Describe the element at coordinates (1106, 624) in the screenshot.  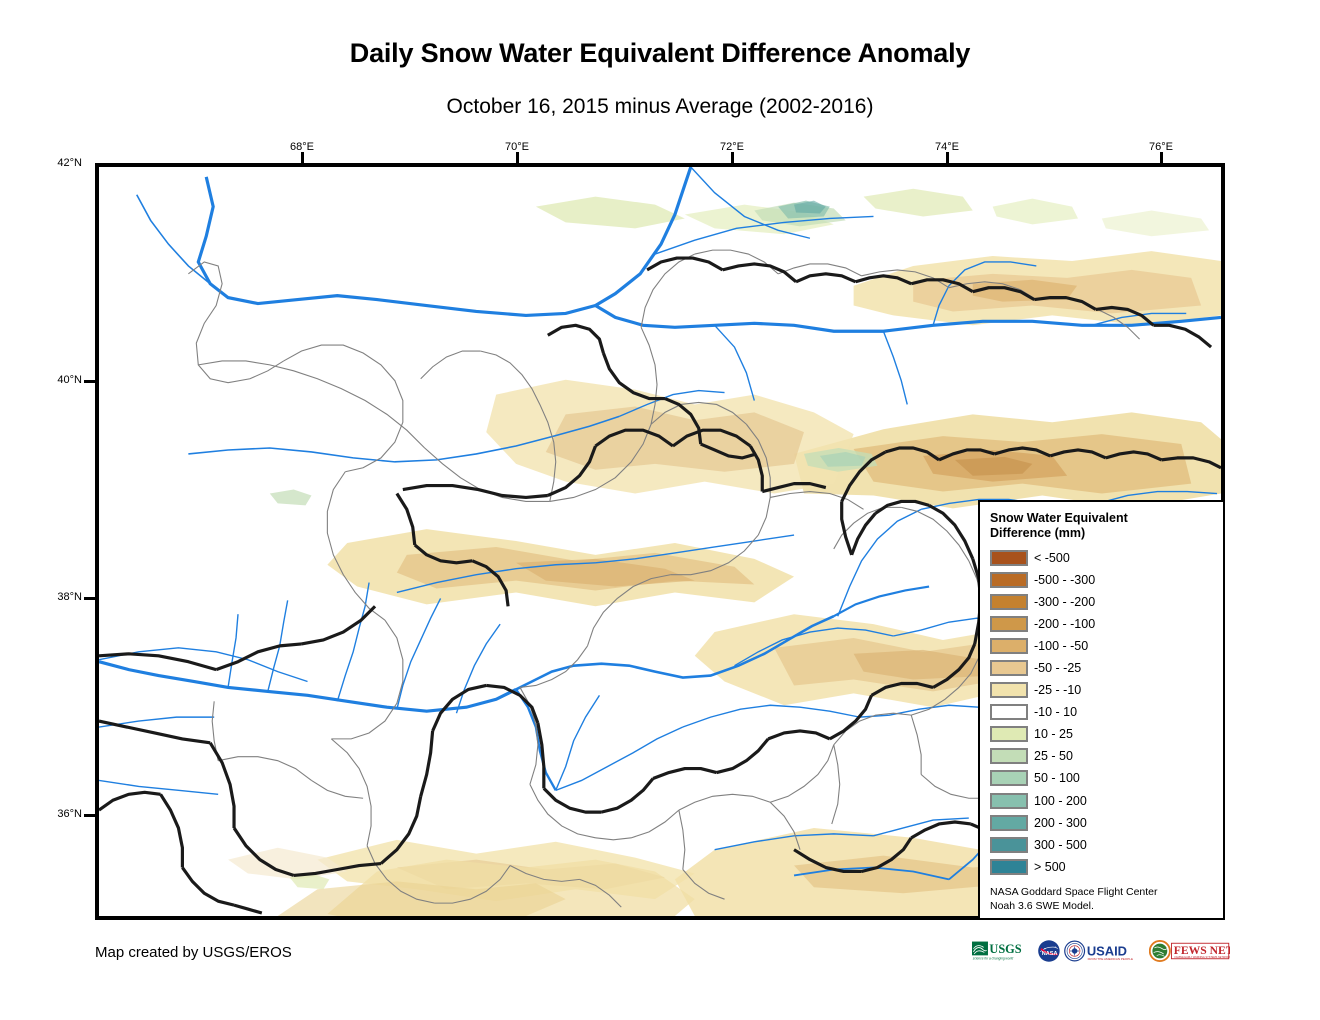
I see `legend-row: -200 - -100` at that location.